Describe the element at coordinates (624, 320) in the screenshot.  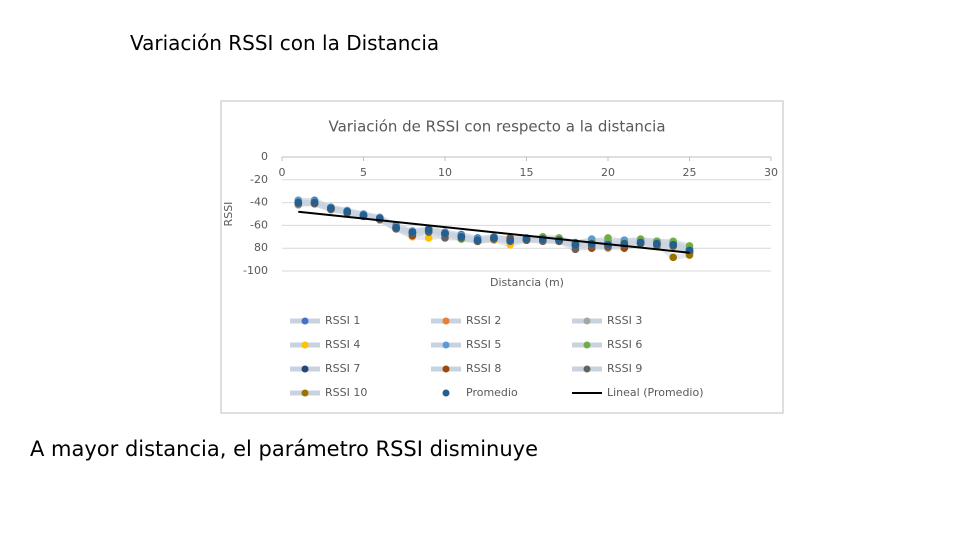
I see `legend-label: RSSI 3` at that location.